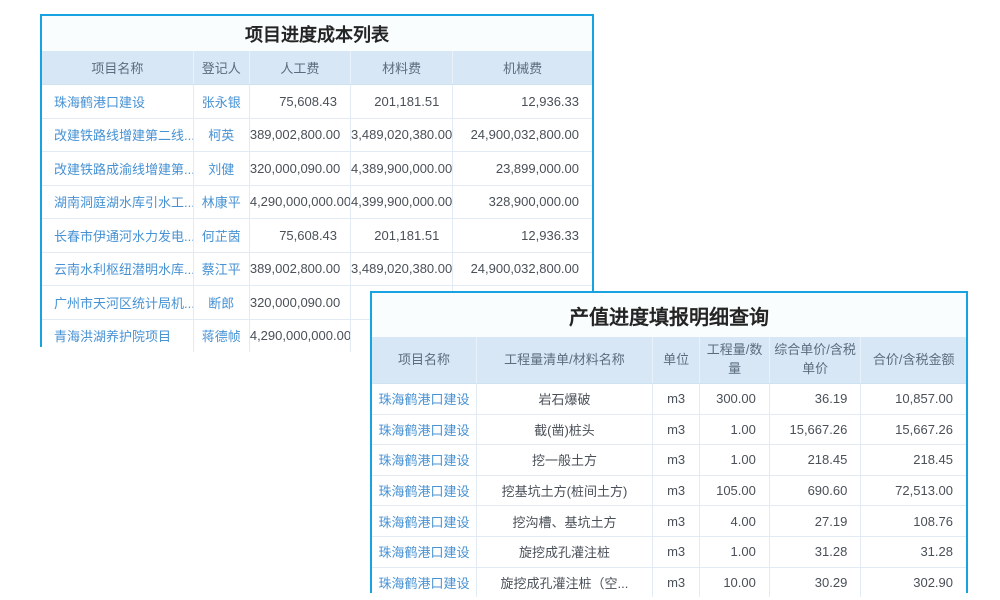  Describe the element at coordinates (401, 168) in the screenshot. I see `material-fee-cell: 4,389,900,000.00` at that location.